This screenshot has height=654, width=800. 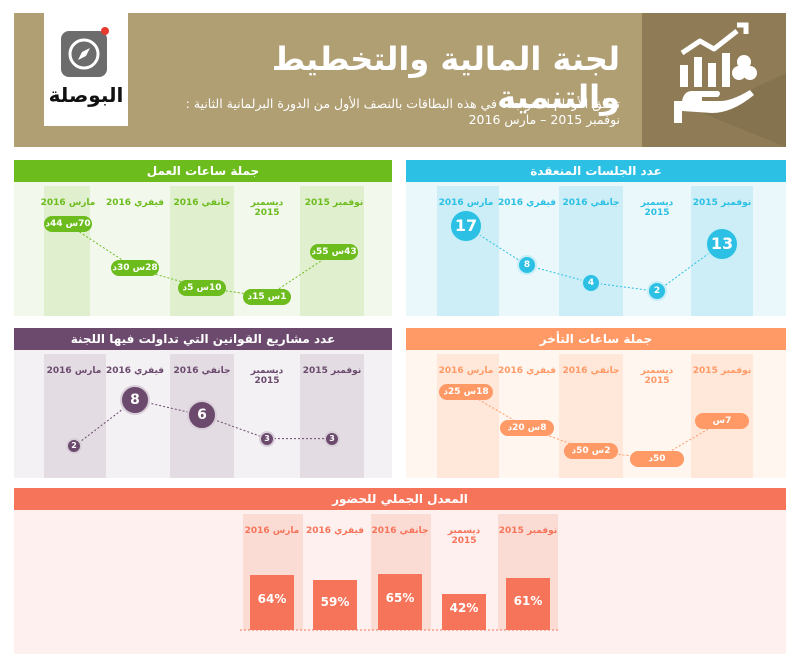 What do you see at coordinates (105, 31) in the screenshot?
I see `logo-dot` at bounding box center [105, 31].